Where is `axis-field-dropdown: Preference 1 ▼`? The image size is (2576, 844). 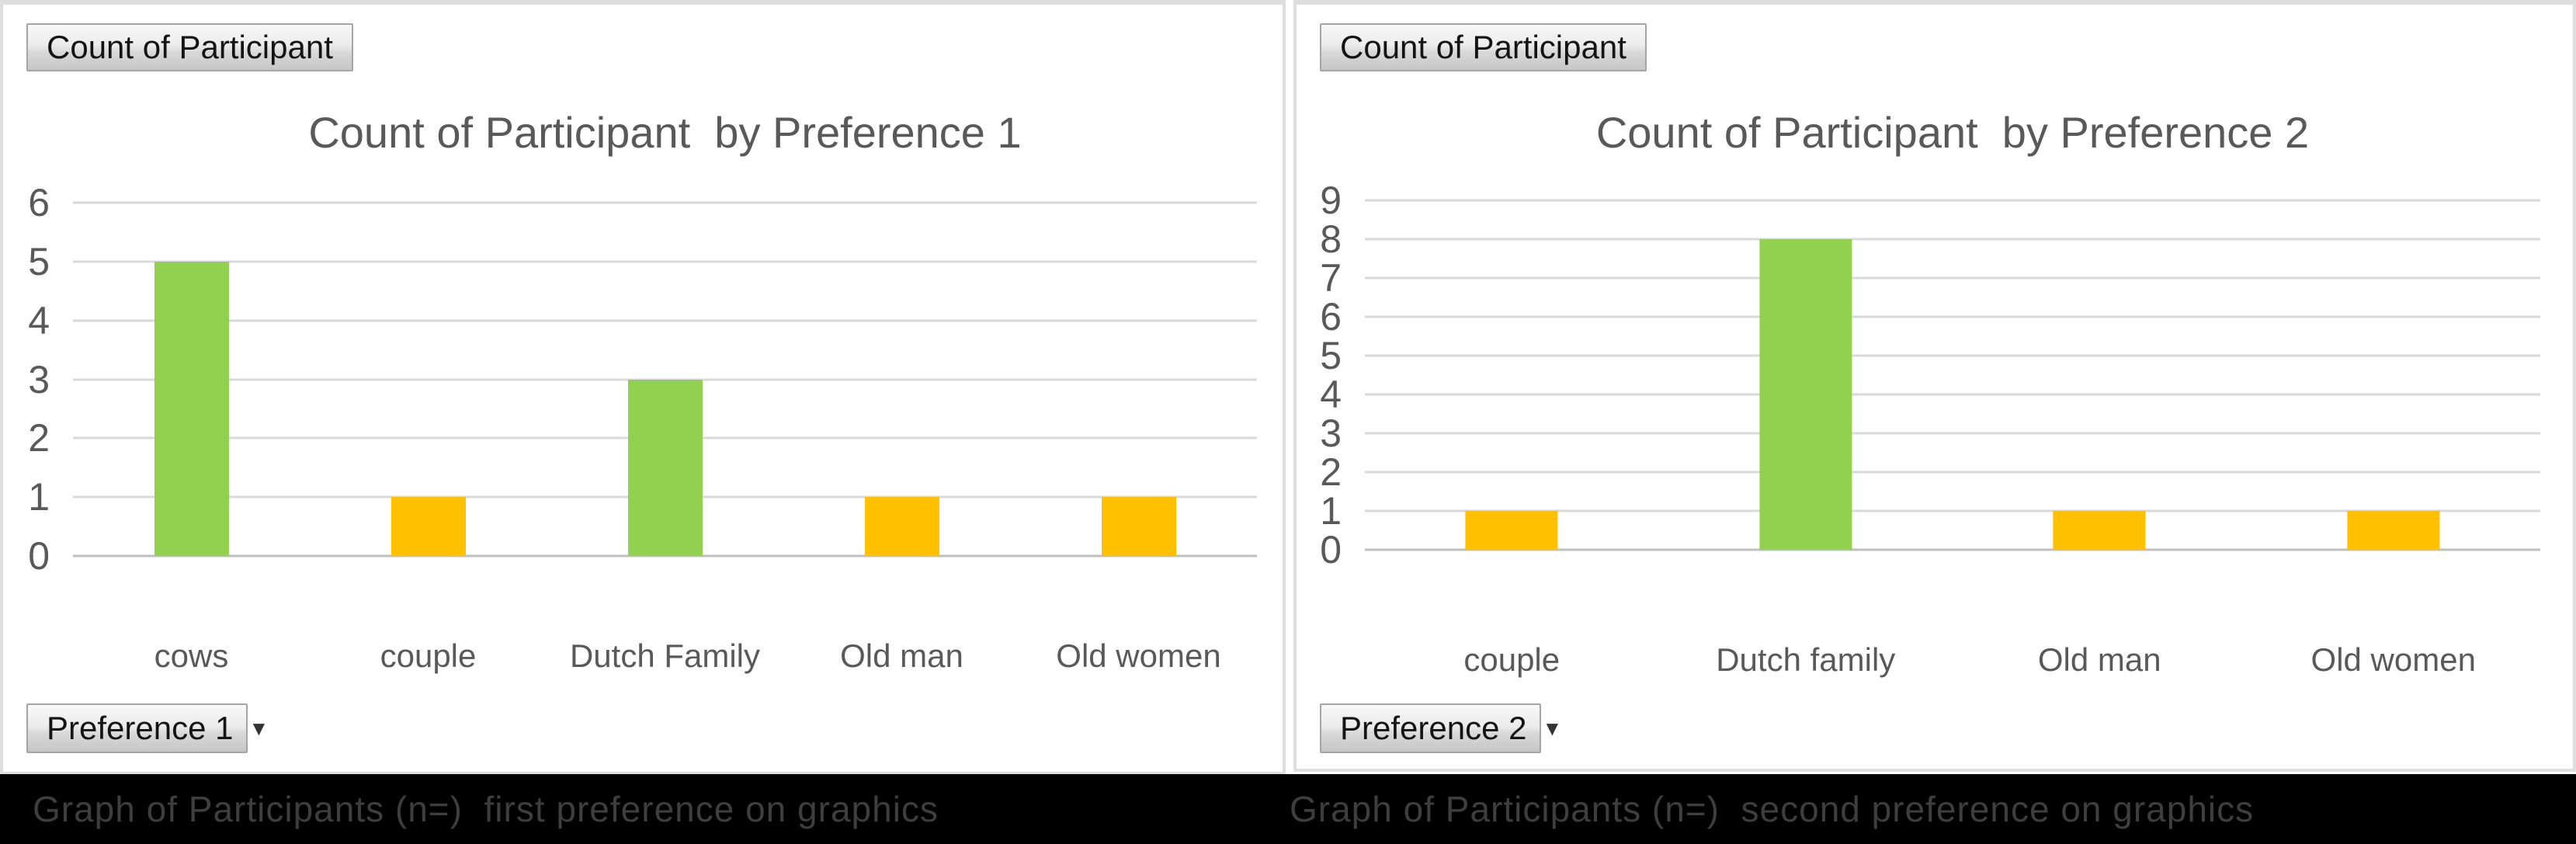 axis-field-dropdown: Preference 1 ▼ is located at coordinates (147, 728).